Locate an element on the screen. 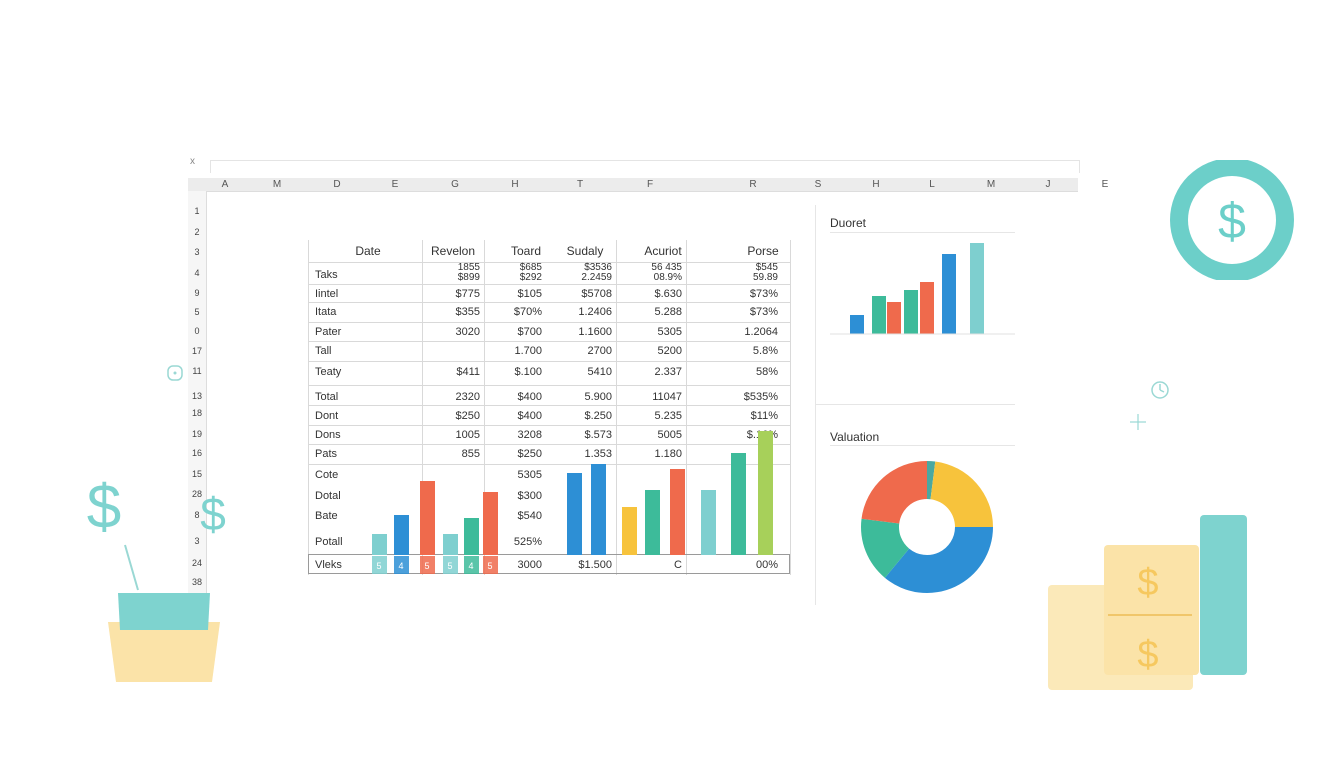 The width and height of the screenshot is (1344, 768). row-label: Itata is located at coordinates (326, 312).